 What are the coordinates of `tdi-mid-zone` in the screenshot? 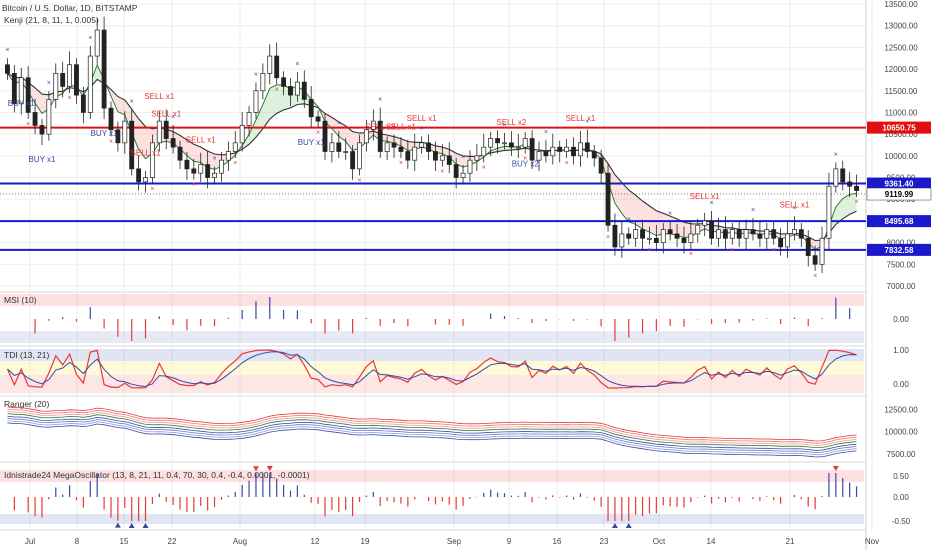 It's located at (432, 368).